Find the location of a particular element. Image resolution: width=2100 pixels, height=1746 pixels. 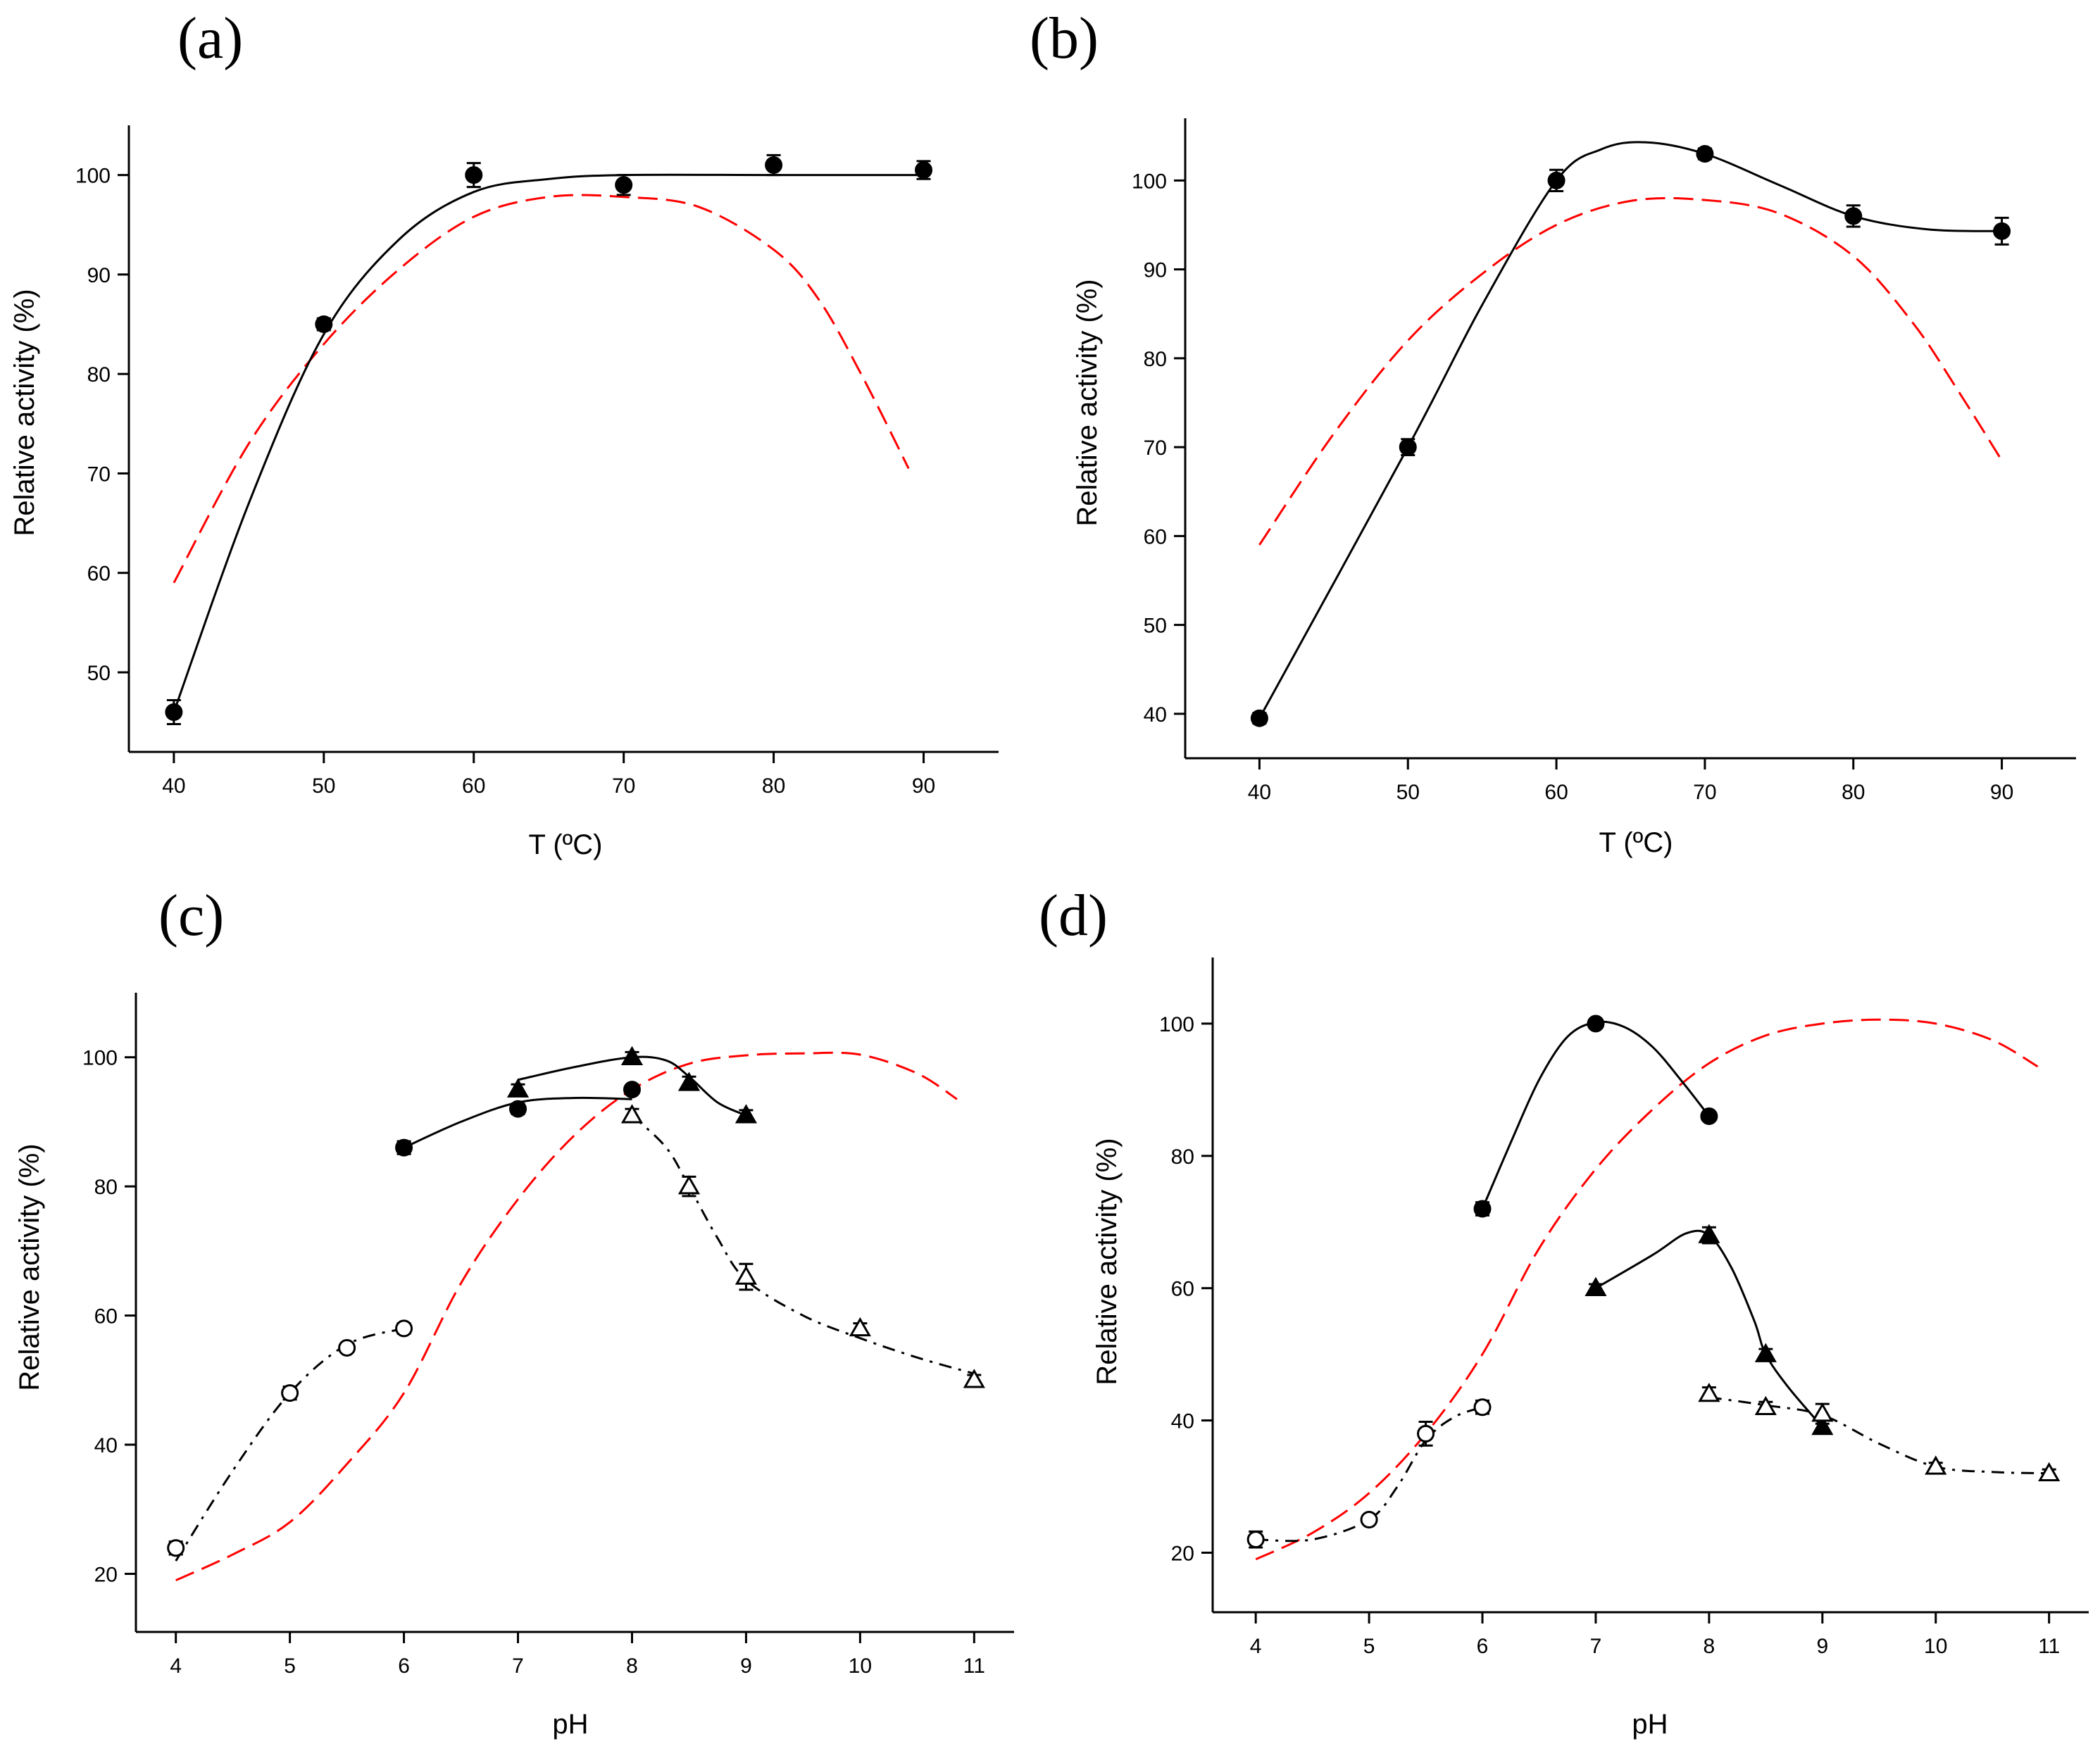

panel-a-series-1-fit-line is located at coordinates (548, 443).